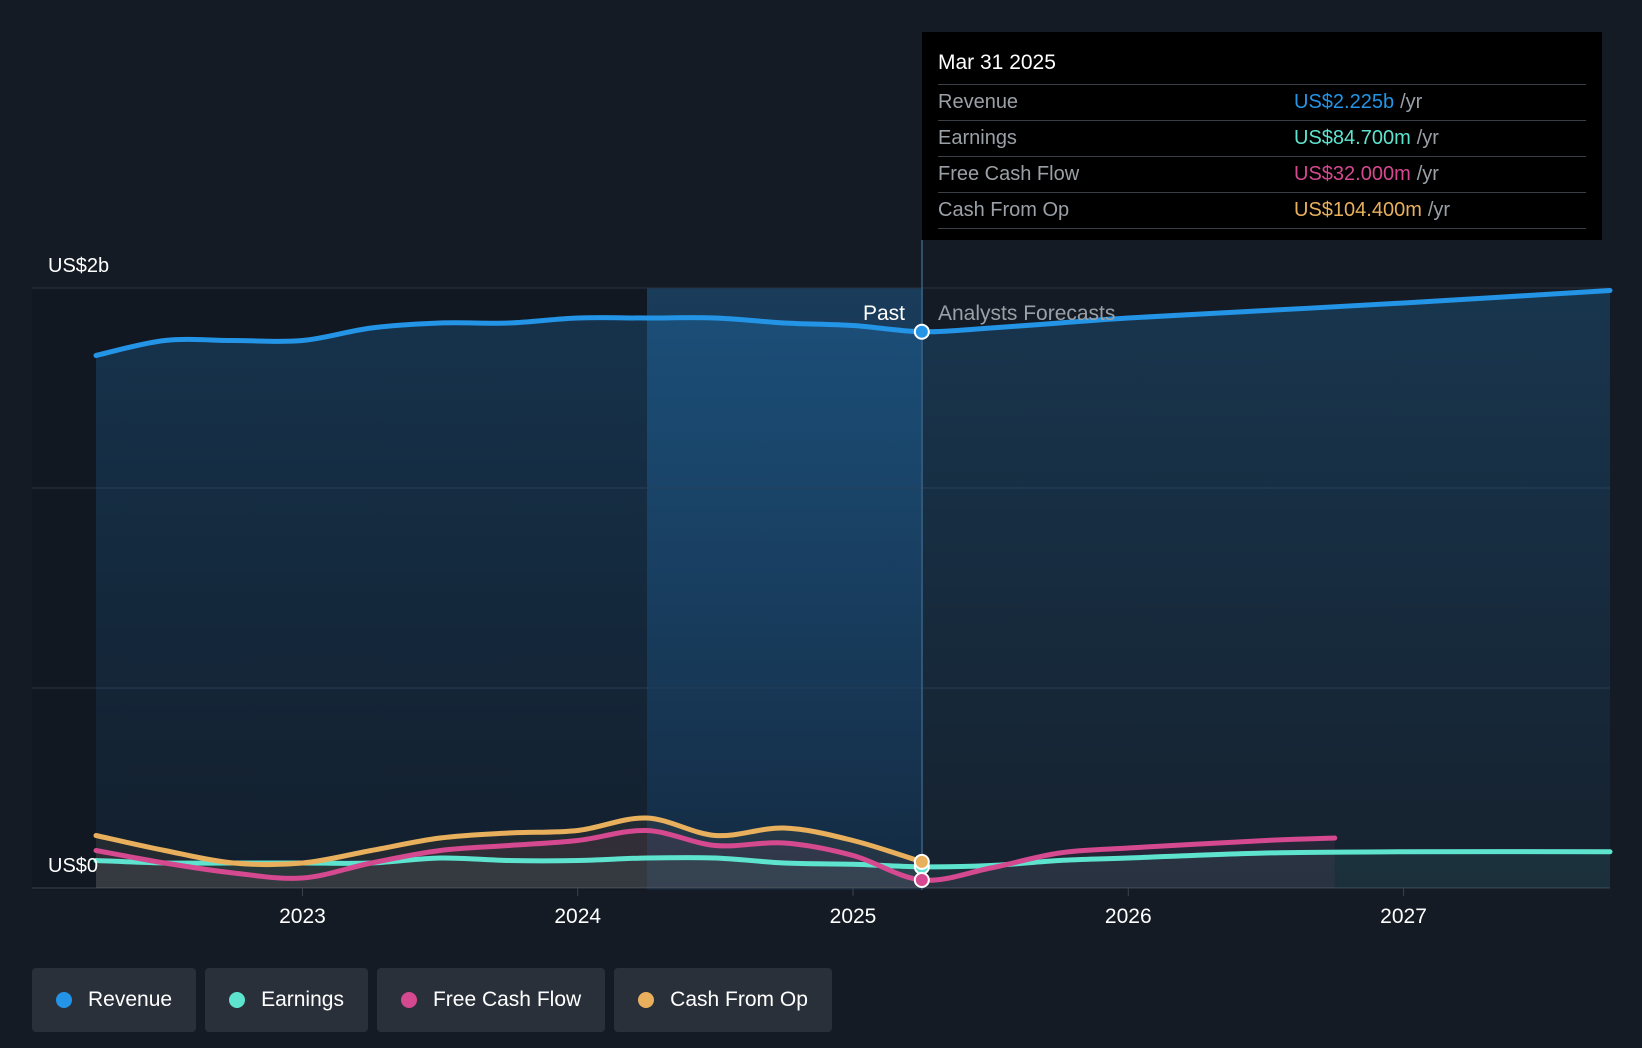  What do you see at coordinates (1004, 210) in the screenshot?
I see `tooltip-label: Cash From Op` at bounding box center [1004, 210].